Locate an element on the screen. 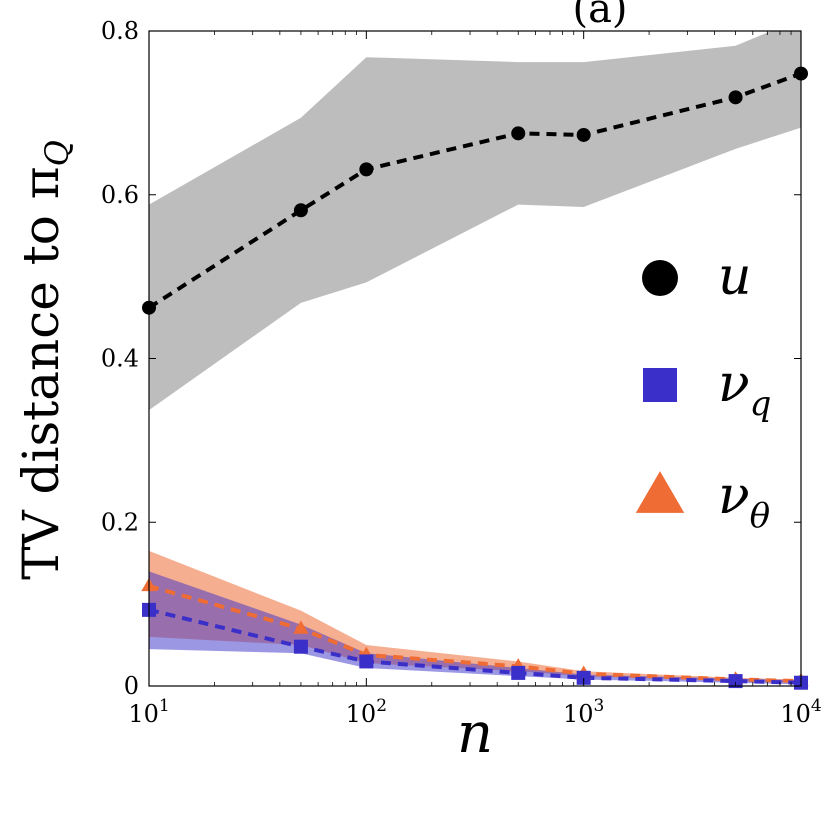 The image size is (828, 828). band-nu-q is located at coordinates (475, 628).